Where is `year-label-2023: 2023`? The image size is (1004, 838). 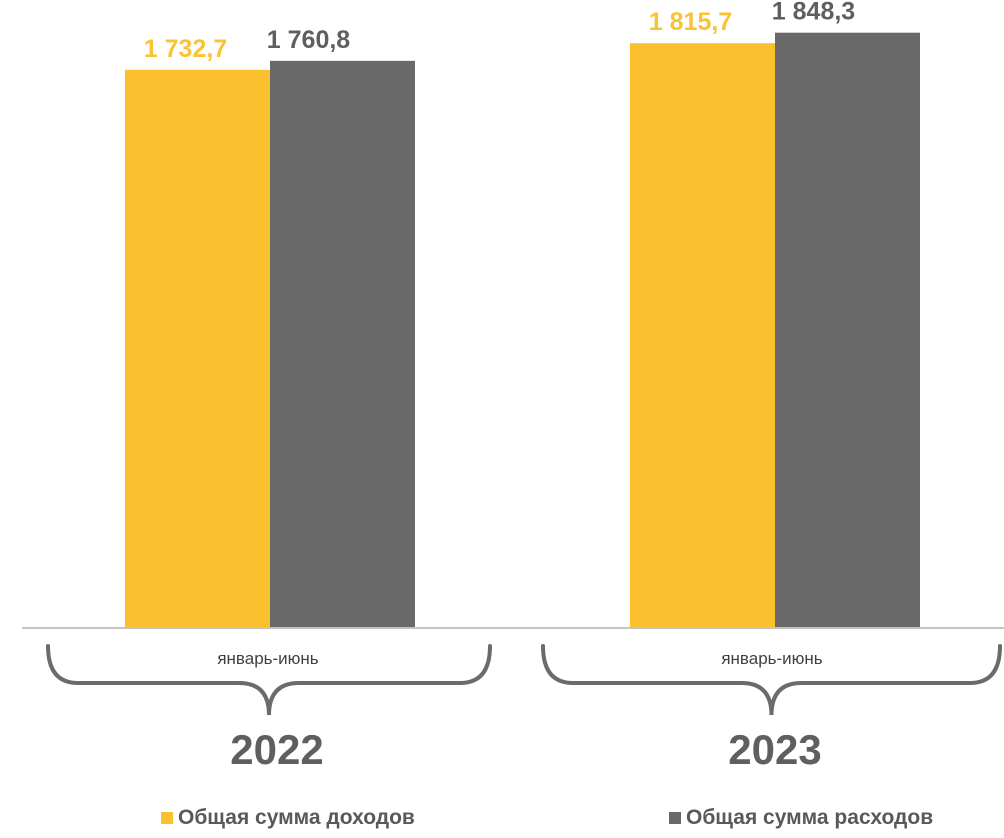
year-label-2023: 2023 is located at coordinates (774, 749).